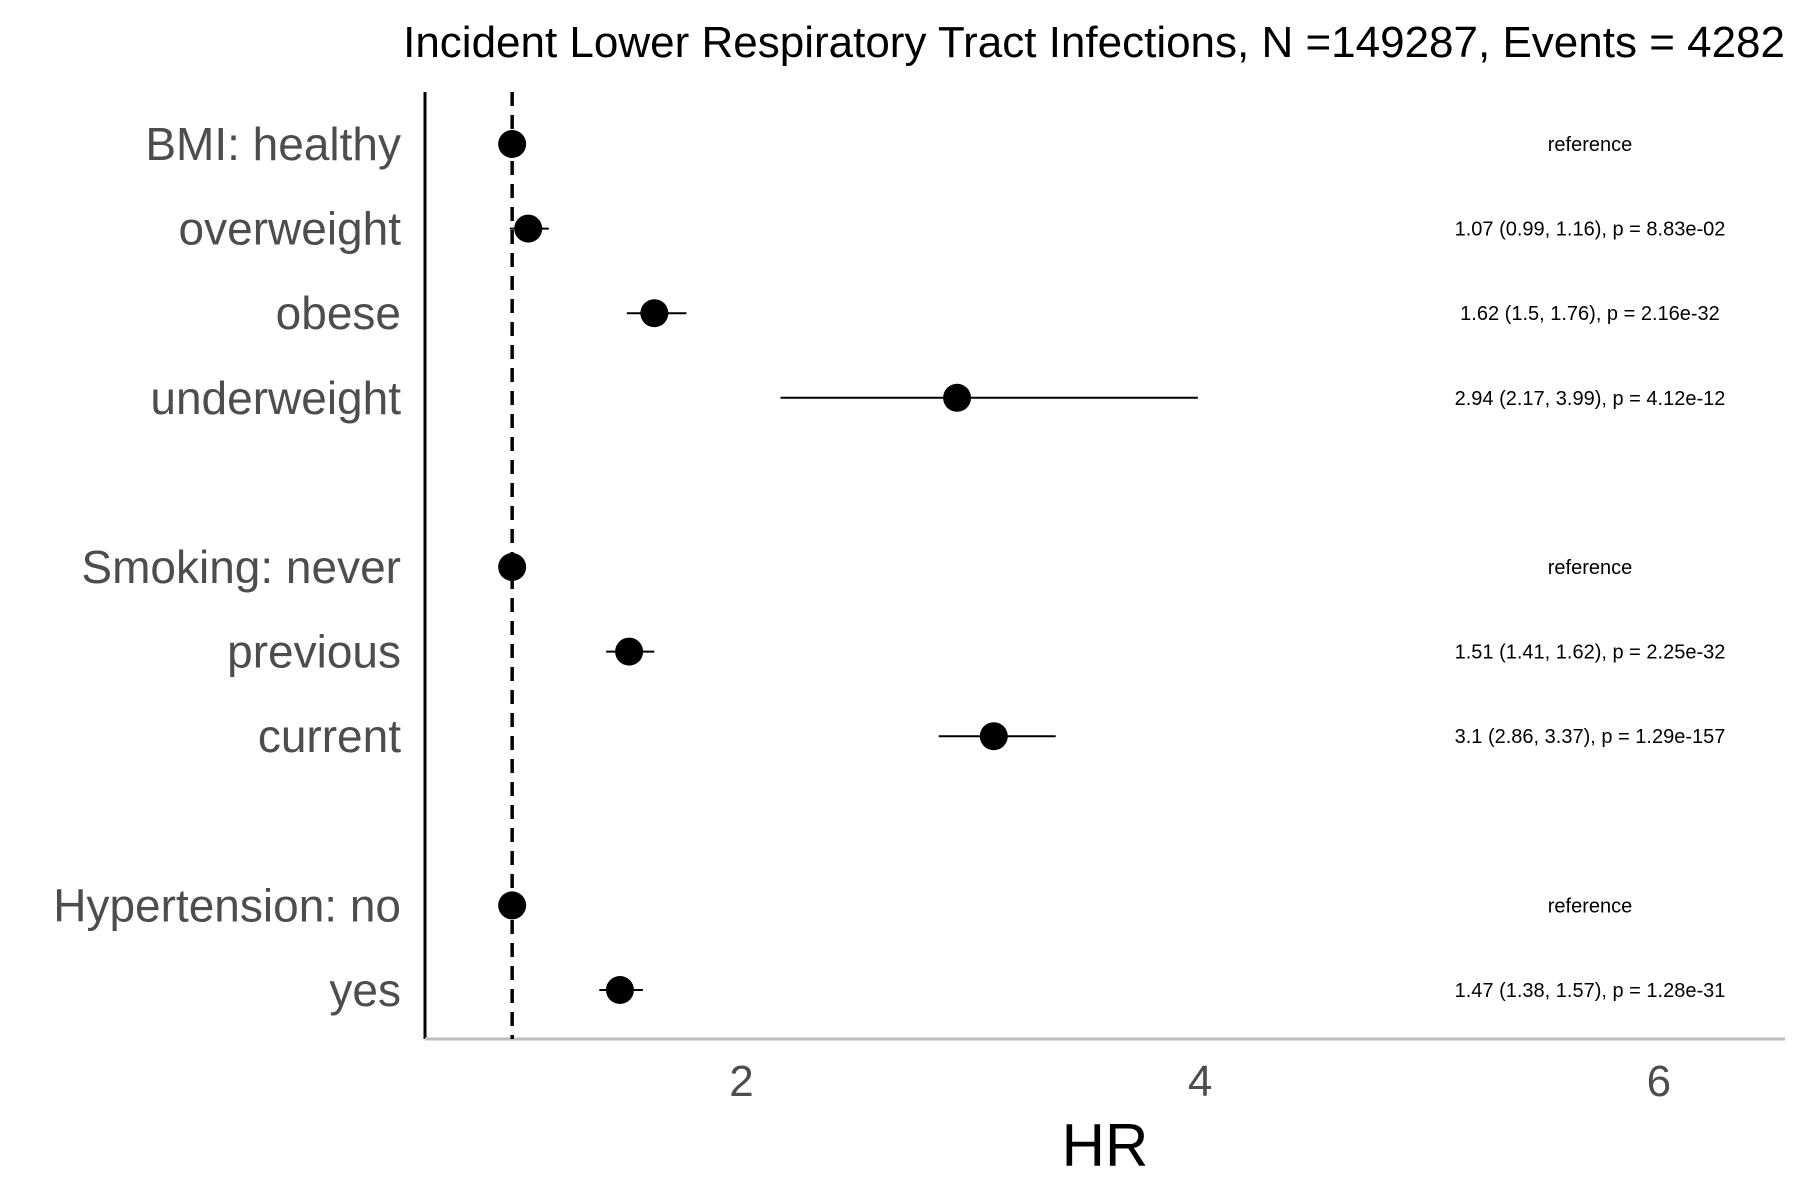 The height and width of the screenshot is (1200, 1800). What do you see at coordinates (741, 1081) in the screenshot?
I see `x-tick-label: 2` at bounding box center [741, 1081].